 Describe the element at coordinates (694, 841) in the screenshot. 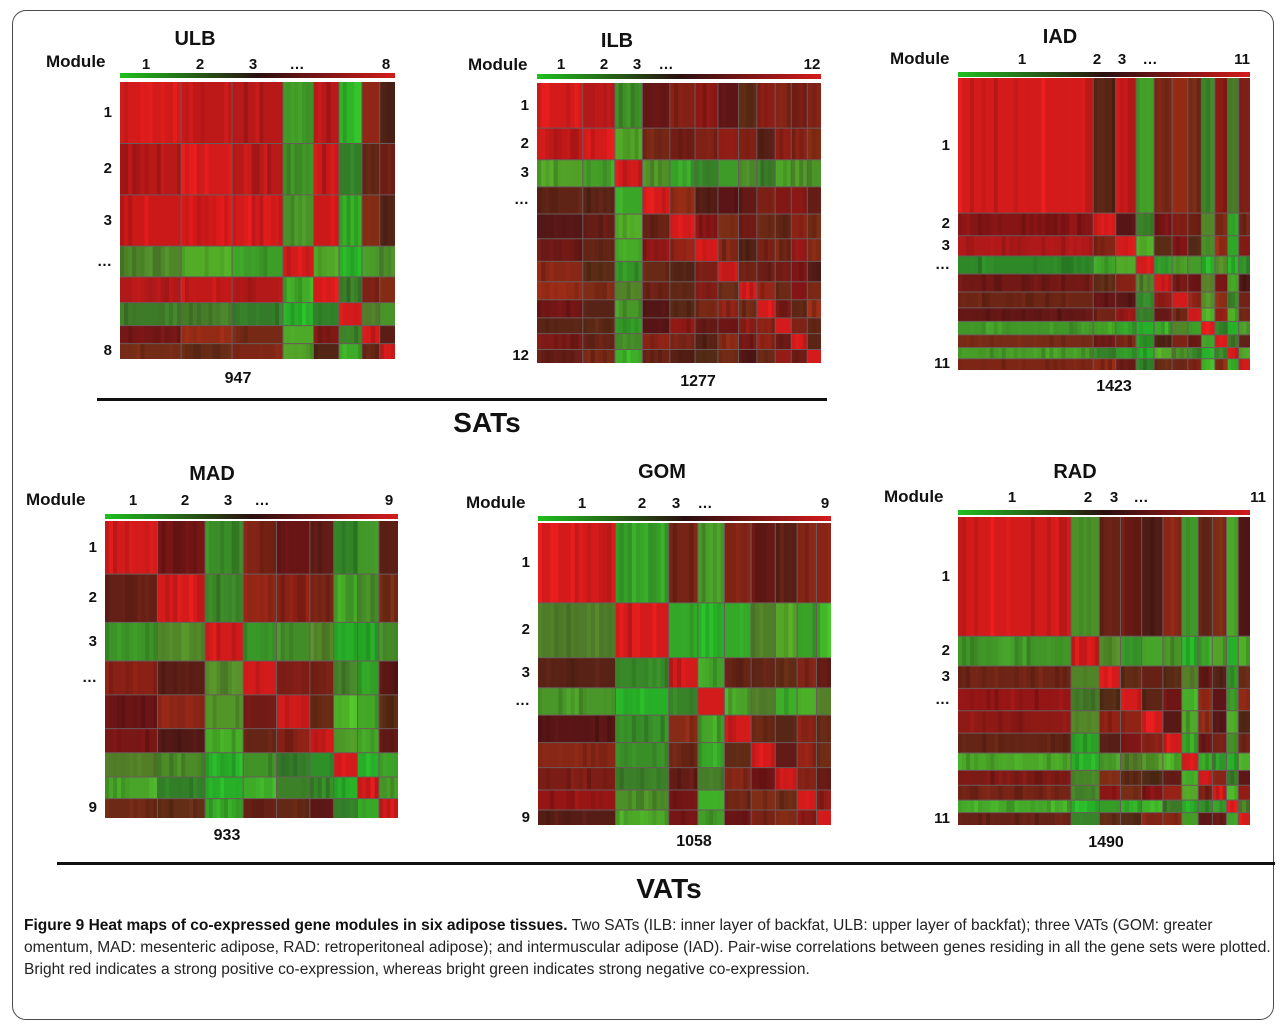

I see `gene-count: 1058` at that location.